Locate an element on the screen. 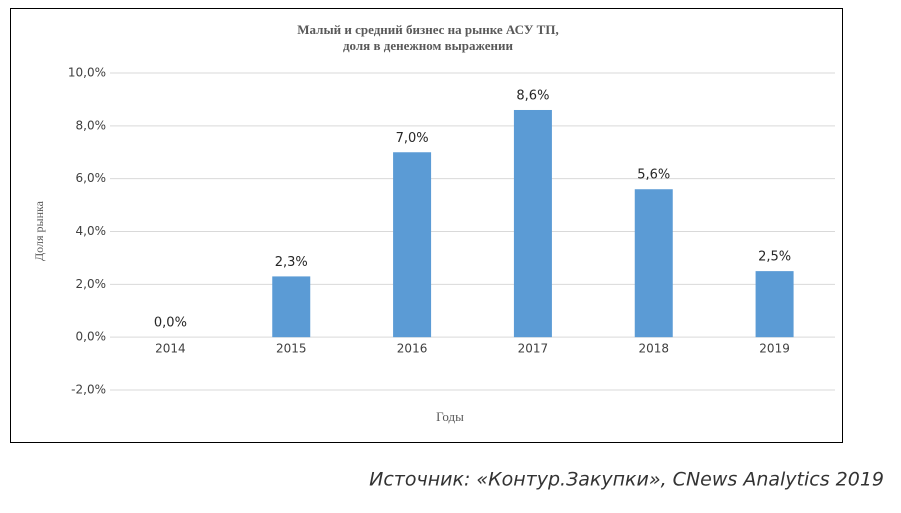  y-tick-label: 2,0% is located at coordinates (91, 284).